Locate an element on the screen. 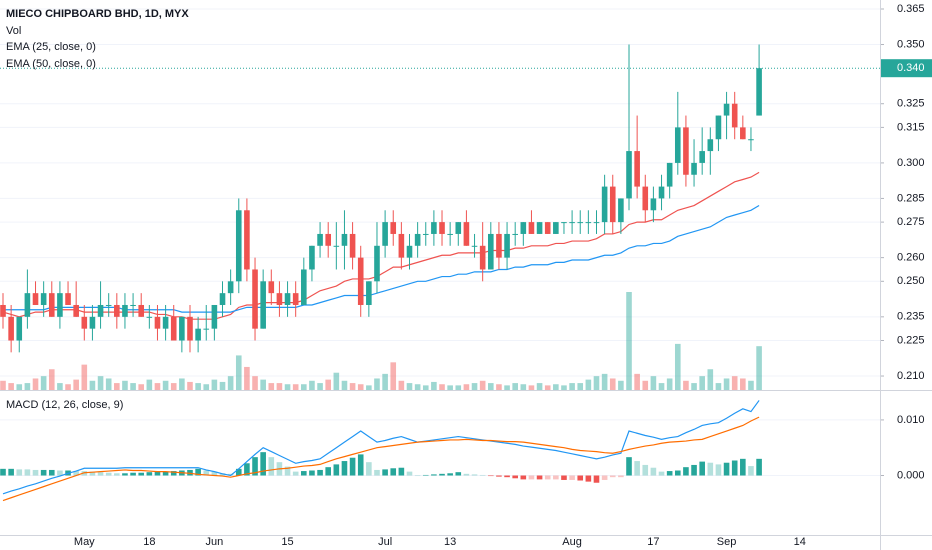 The image size is (932, 550). y-tick-label: 0.365 is located at coordinates (911, 9).